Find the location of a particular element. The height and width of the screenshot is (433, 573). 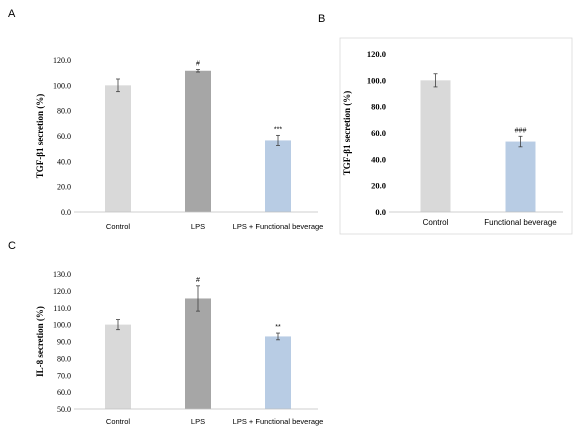

panel-c-category-label: LPS + Functional beverage is located at coordinates (278, 421).